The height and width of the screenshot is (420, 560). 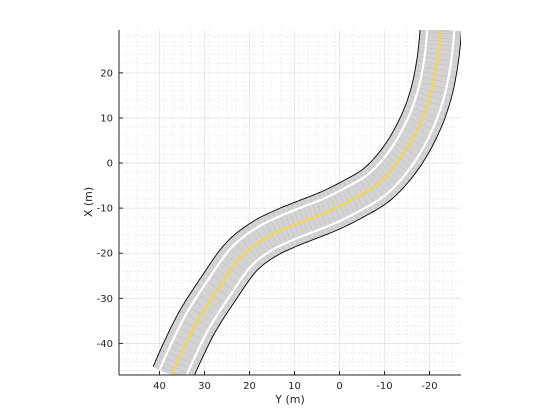 What do you see at coordinates (106, 73) in the screenshot?
I see `y-tick-label: 20` at bounding box center [106, 73].